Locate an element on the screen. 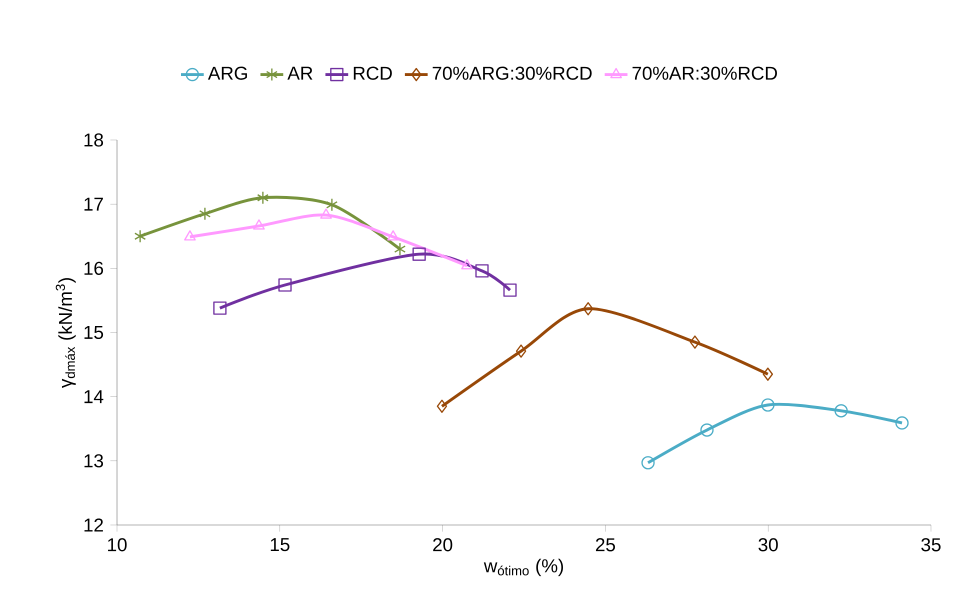  x-tick-label: 10 is located at coordinates (117, 545).